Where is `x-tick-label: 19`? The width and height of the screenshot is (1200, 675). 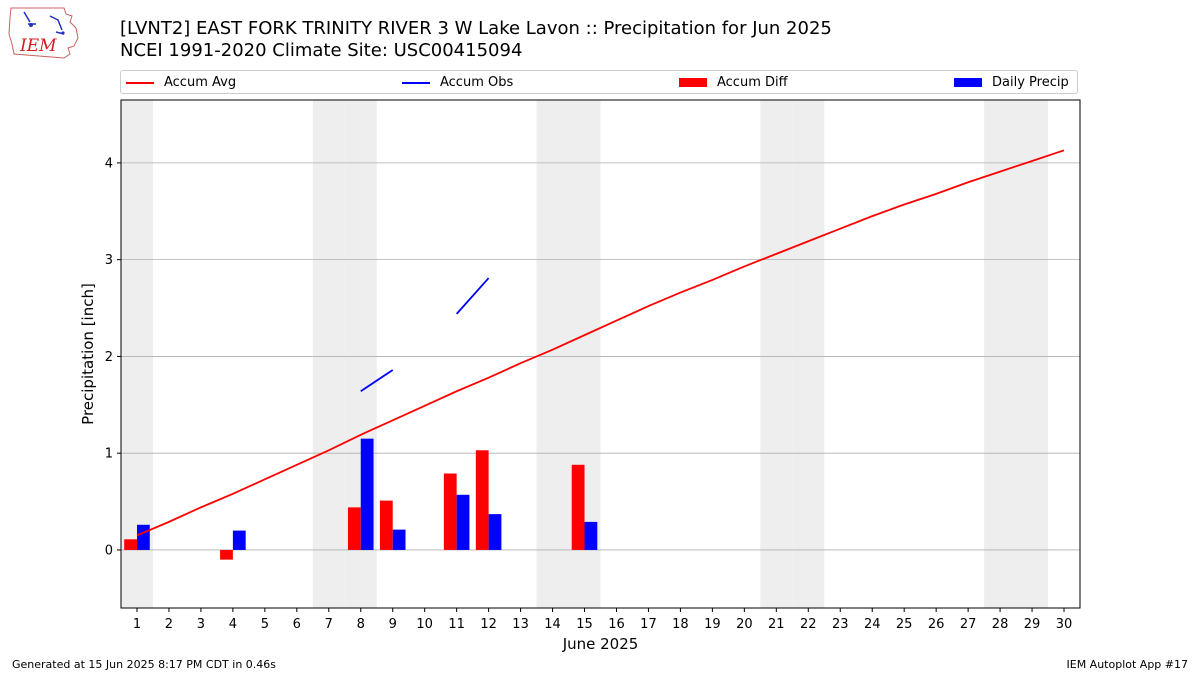
x-tick-label: 19 is located at coordinates (712, 624).